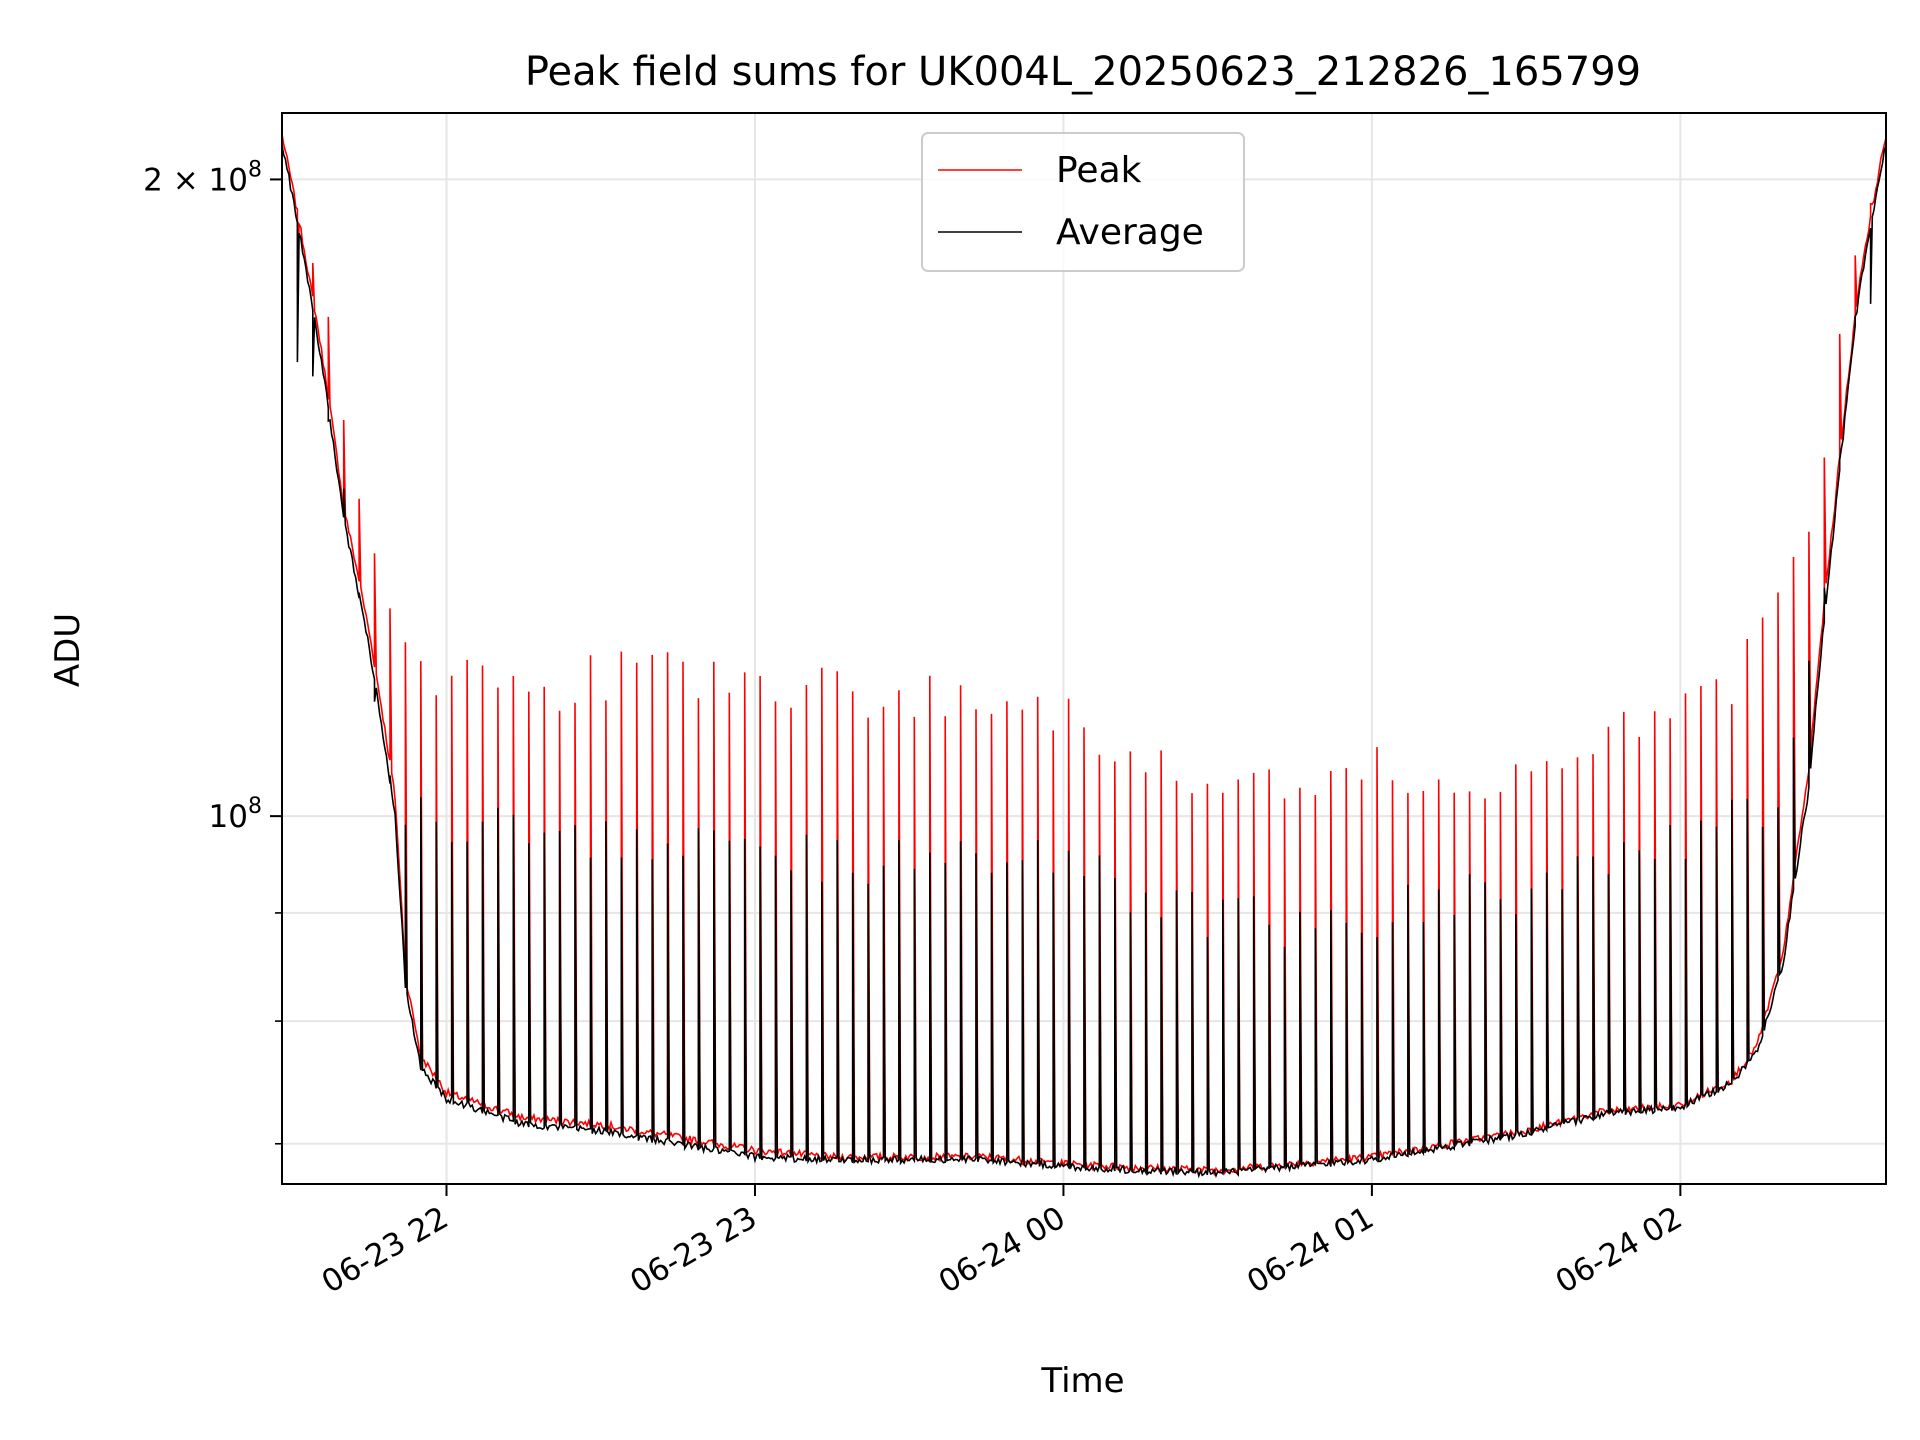 The width and height of the screenshot is (1920, 1440). I want to click on y-axis-label: ADU, so click(68, 650).